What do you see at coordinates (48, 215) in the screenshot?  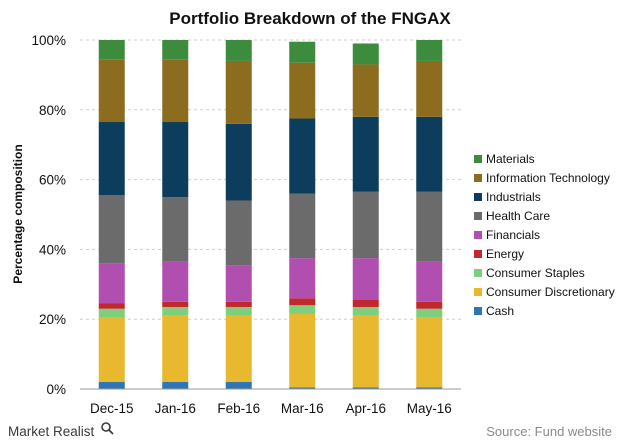 I see `y-axis-ticks: 0% 20% 40% 60% 80% 100%` at bounding box center [48, 215].